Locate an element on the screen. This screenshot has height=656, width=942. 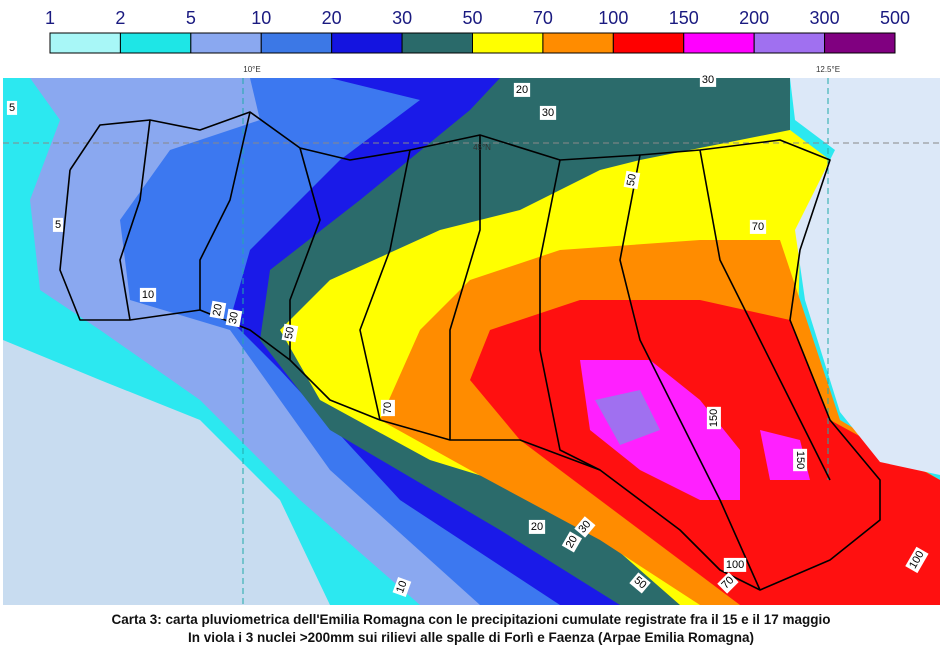
coordinate-label: 45°N is located at coordinates (482, 147).